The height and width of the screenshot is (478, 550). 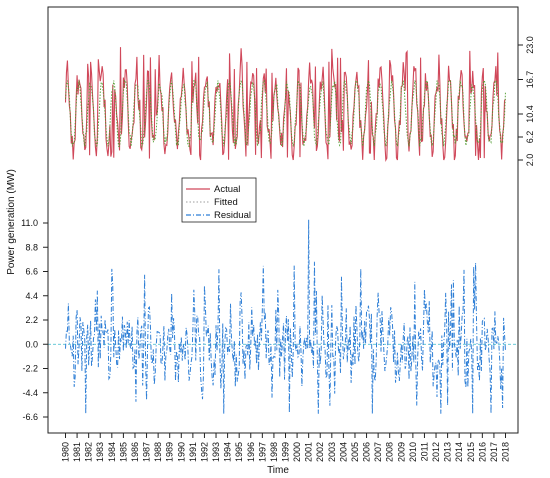 I want to click on x-tick-label: 1989, so click(x=170, y=452).